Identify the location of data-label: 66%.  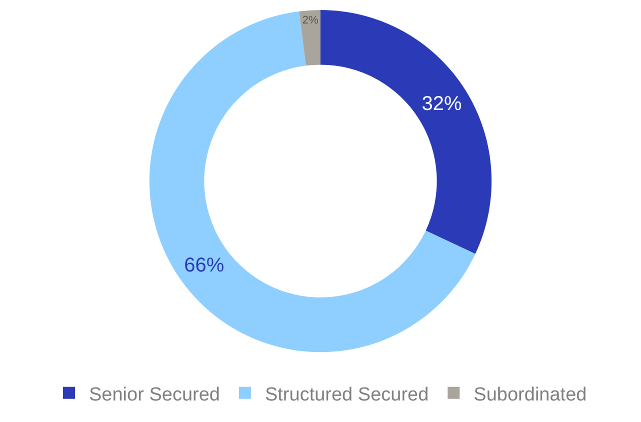
(204, 265).